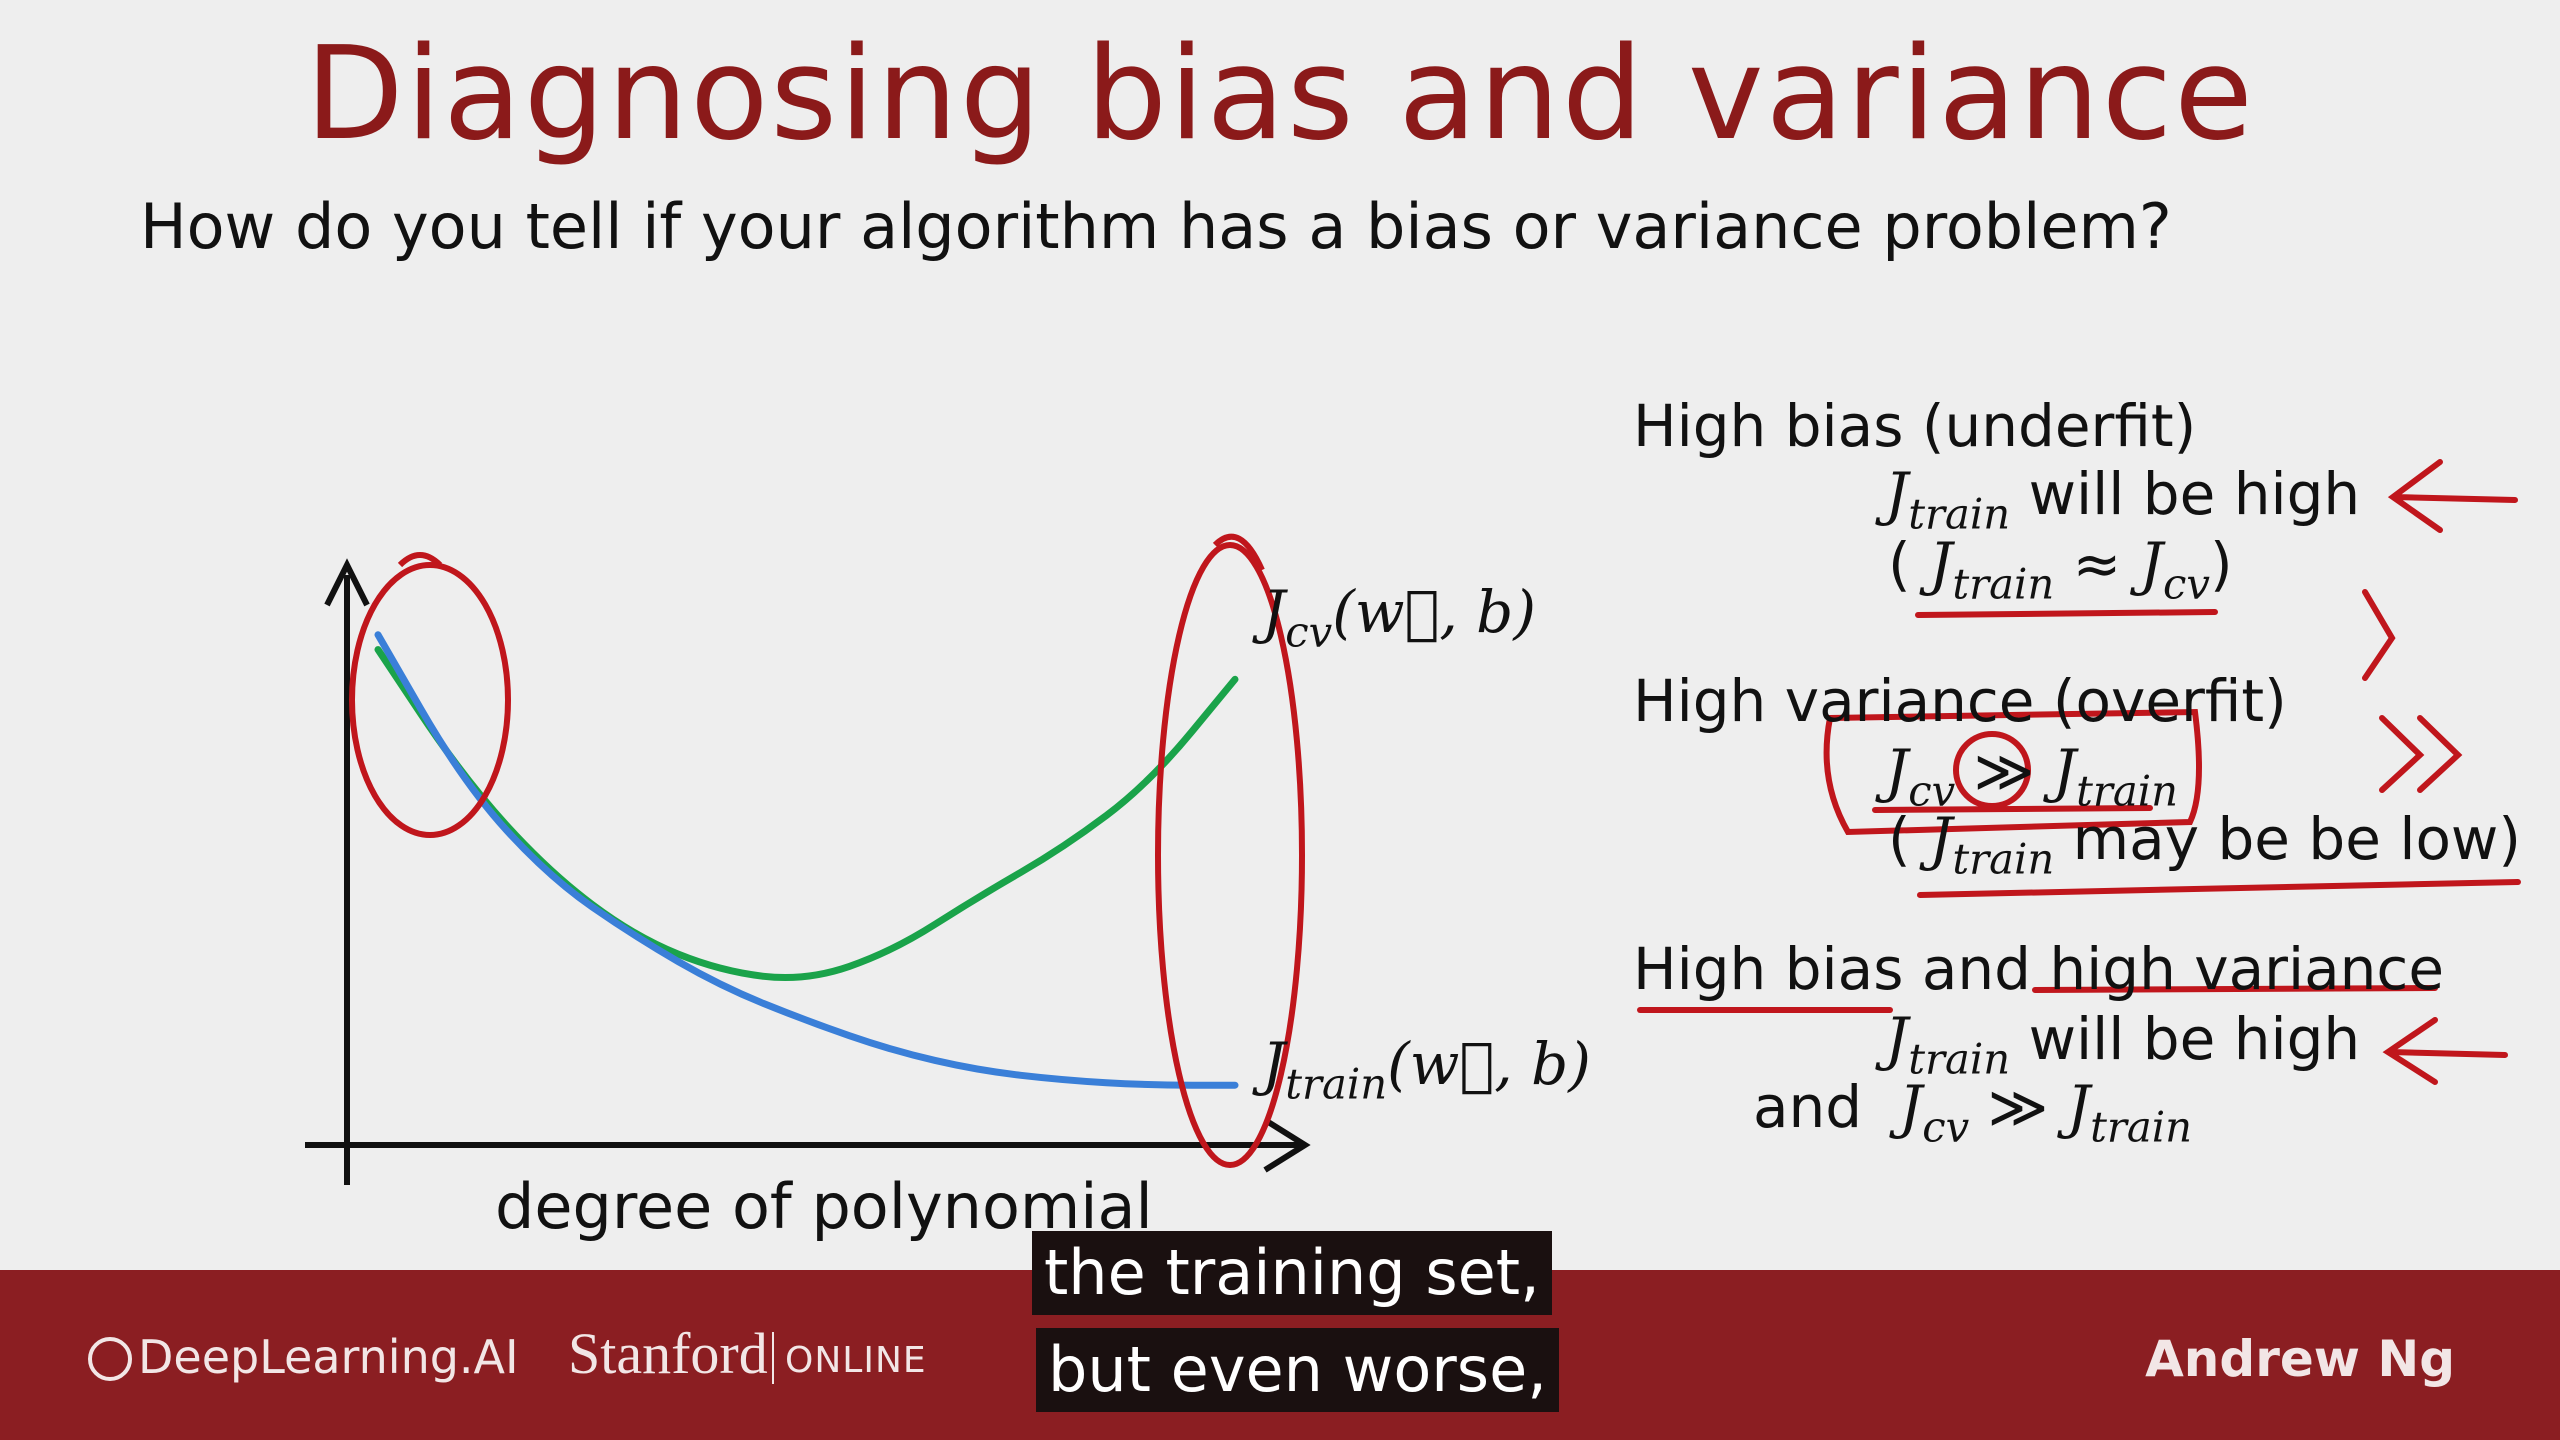 This screenshot has width=2560, height=1440. What do you see at coordinates (2219, 888) in the screenshot?
I see `underline-may-be-low` at bounding box center [2219, 888].